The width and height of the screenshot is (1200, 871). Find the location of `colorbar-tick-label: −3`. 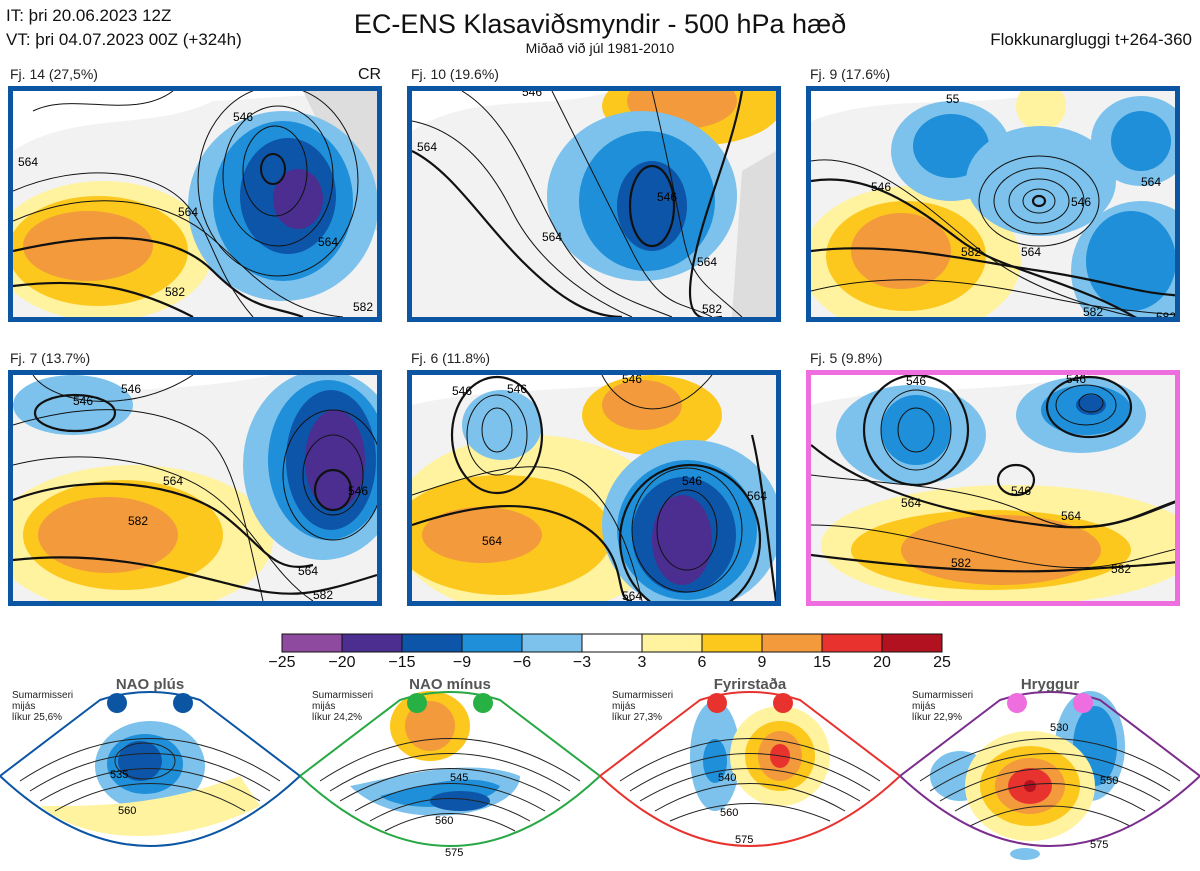

colorbar-tick-label: −3 is located at coordinates (582, 662).